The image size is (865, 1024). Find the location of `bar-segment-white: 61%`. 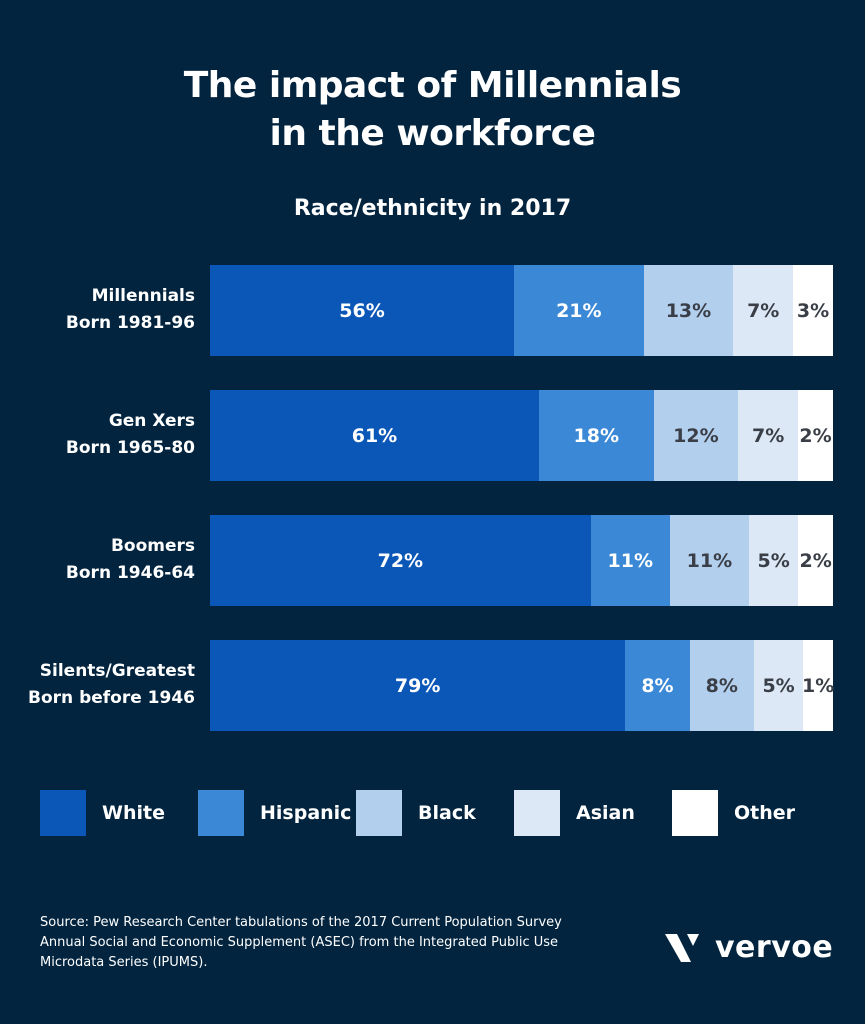

bar-segment-white: 61% is located at coordinates (374, 435).